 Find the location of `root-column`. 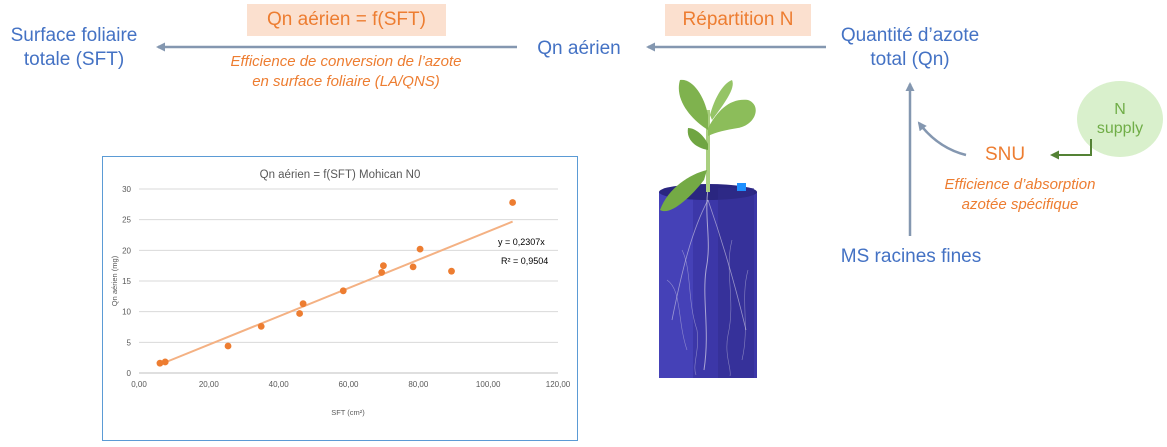

root-column is located at coordinates (708, 280).